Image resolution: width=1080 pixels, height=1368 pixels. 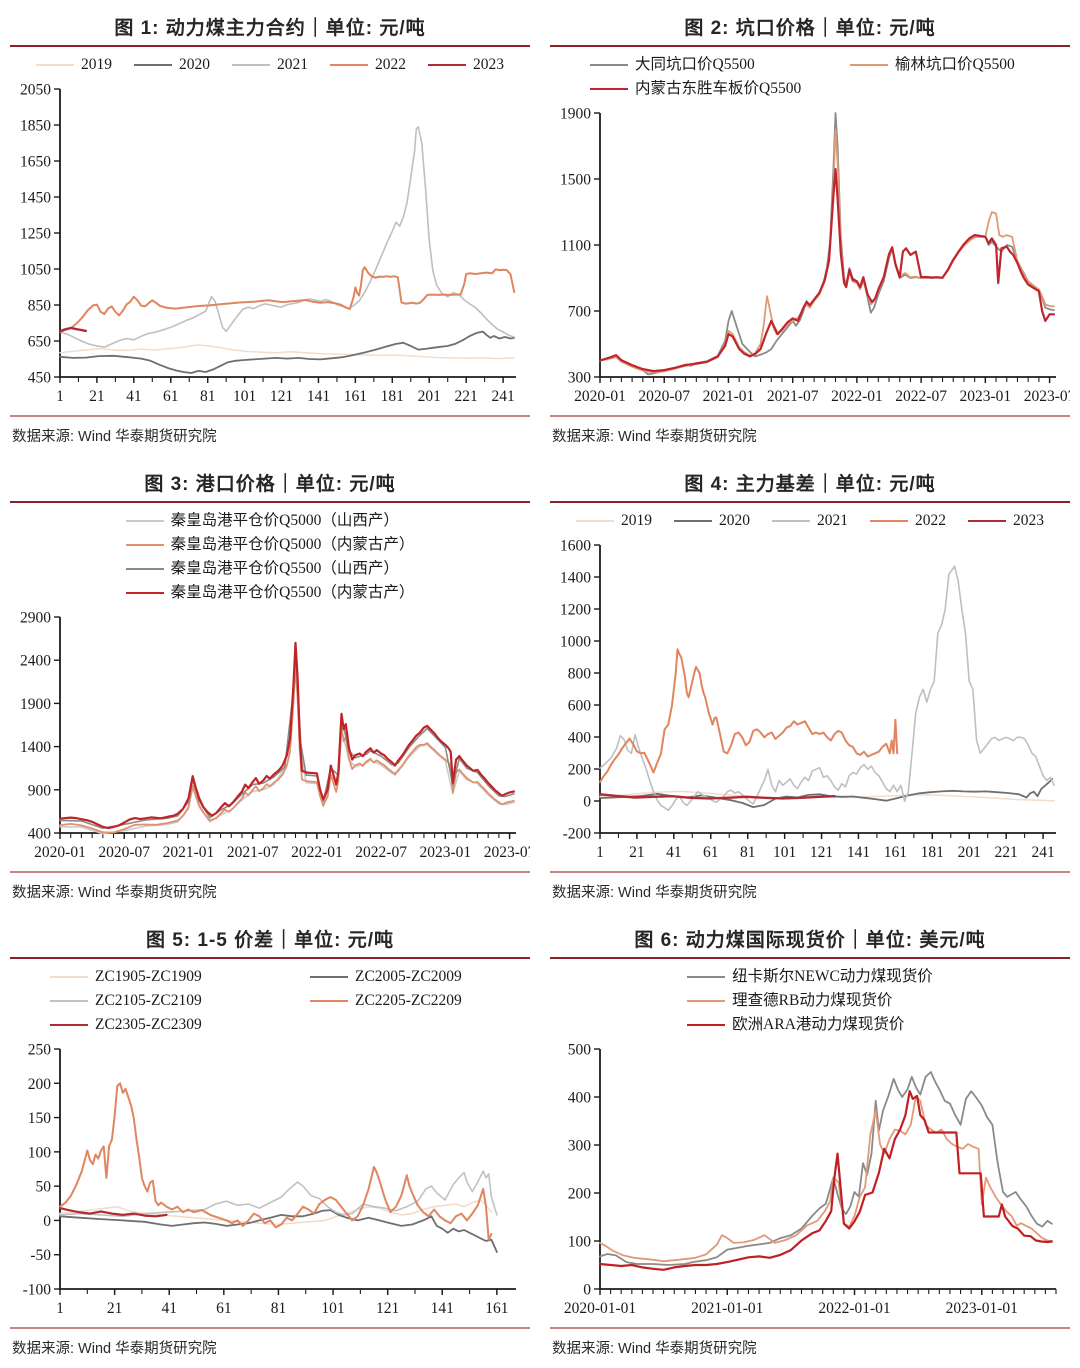 I want to click on legend-item: 秦皇岛港平仓价Q5000（内蒙古产）, so click(x=270, y=545).